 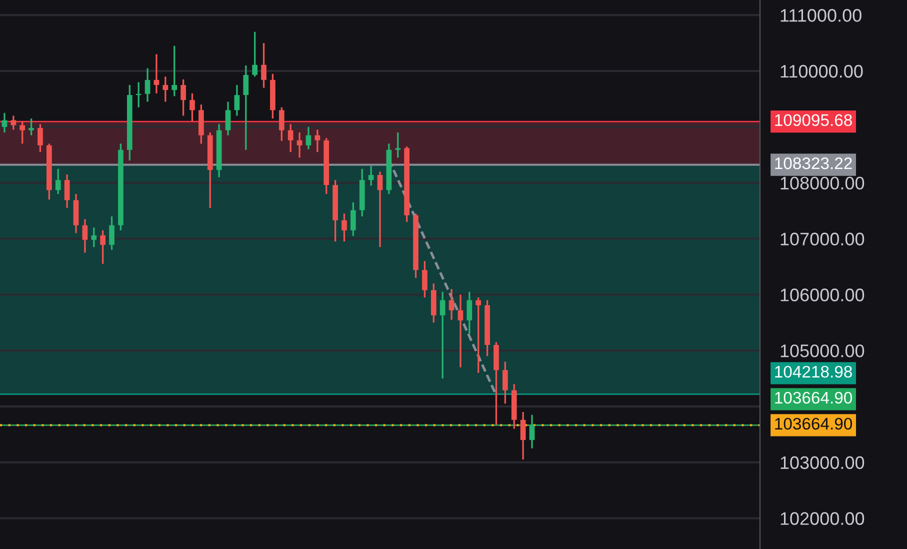 What do you see at coordinates (822, 295) in the screenshot?
I see `y-tick-label: 106000.00` at bounding box center [822, 295].